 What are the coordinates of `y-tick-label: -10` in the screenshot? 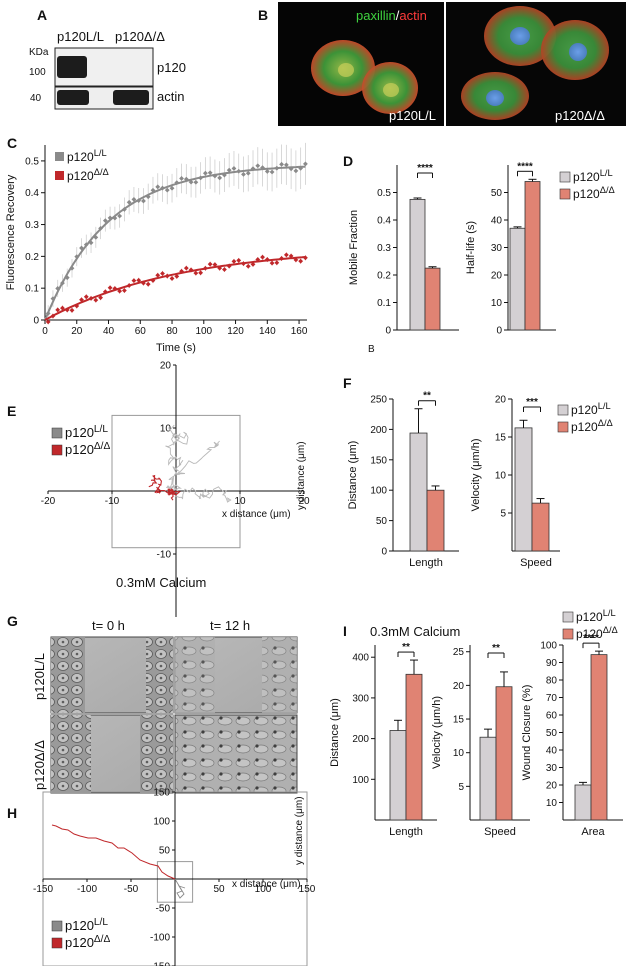 It's located at (164, 555).